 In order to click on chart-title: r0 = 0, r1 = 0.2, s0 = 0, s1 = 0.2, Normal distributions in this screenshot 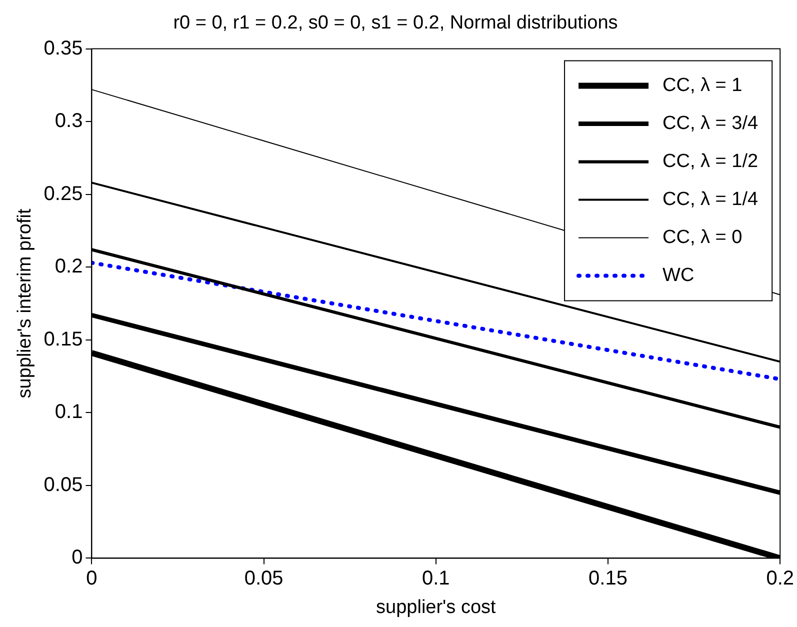, I will do `click(395, 23)`.